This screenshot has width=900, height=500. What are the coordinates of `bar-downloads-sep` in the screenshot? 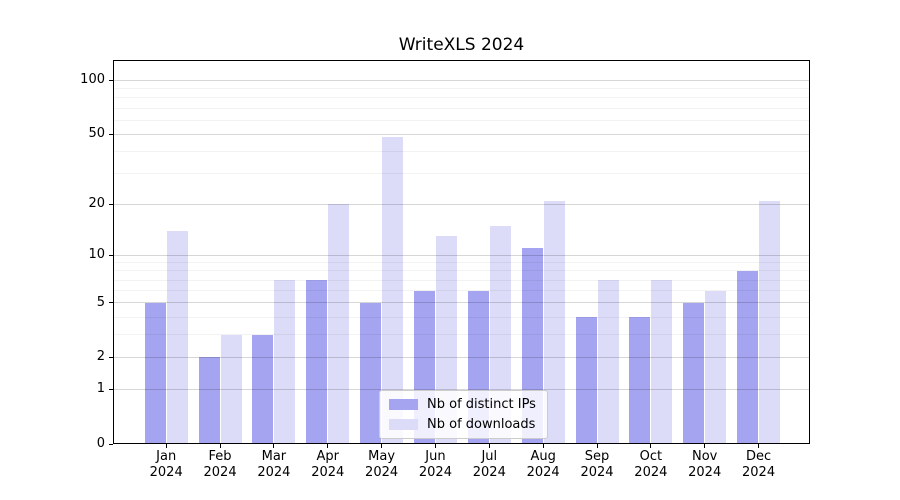 It's located at (608, 362).